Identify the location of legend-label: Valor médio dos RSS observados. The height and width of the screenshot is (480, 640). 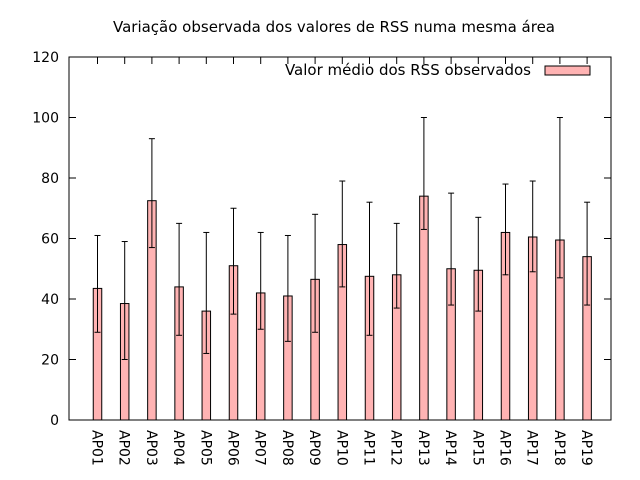
(408, 70).